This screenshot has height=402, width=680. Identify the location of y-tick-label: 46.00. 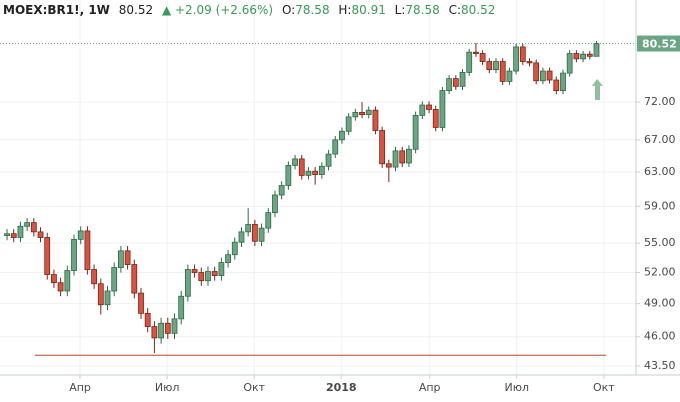
(660, 336).